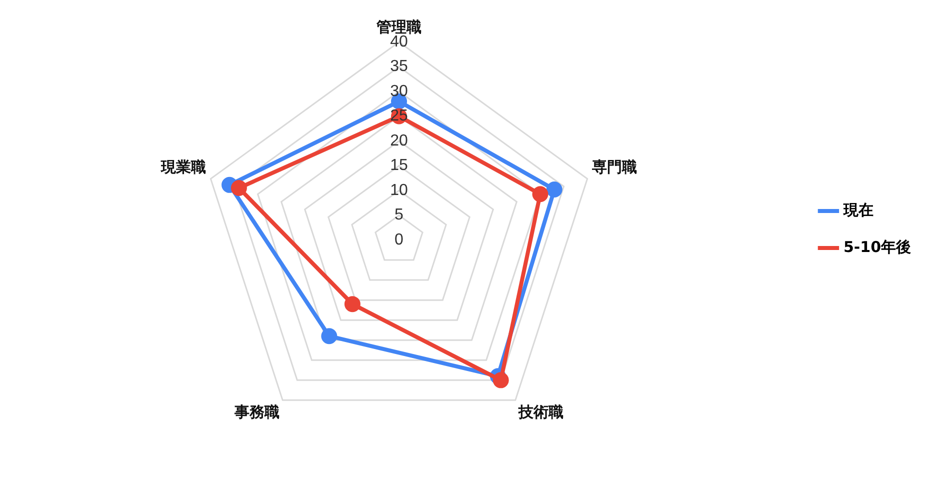 The image size is (941, 479). I want to click on spoke-label: 技術職, so click(540, 412).